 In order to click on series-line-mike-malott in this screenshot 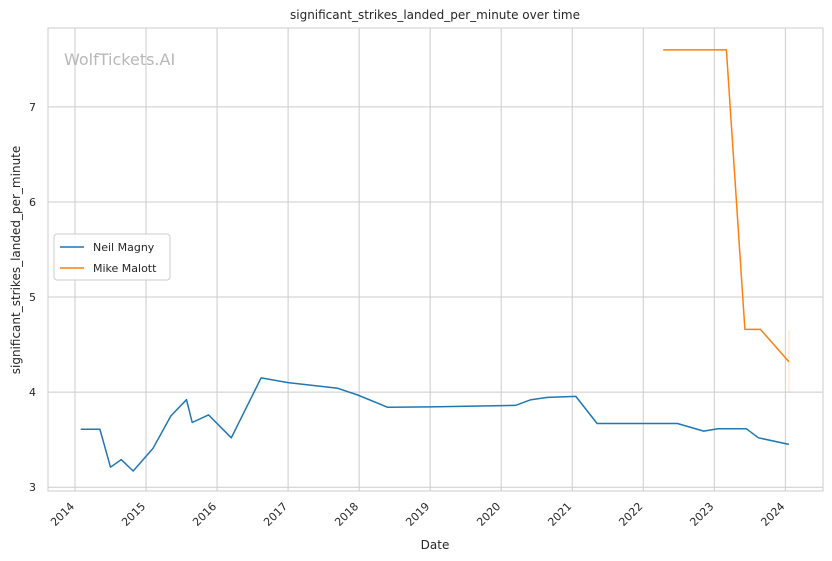, I will do `click(726, 206)`.